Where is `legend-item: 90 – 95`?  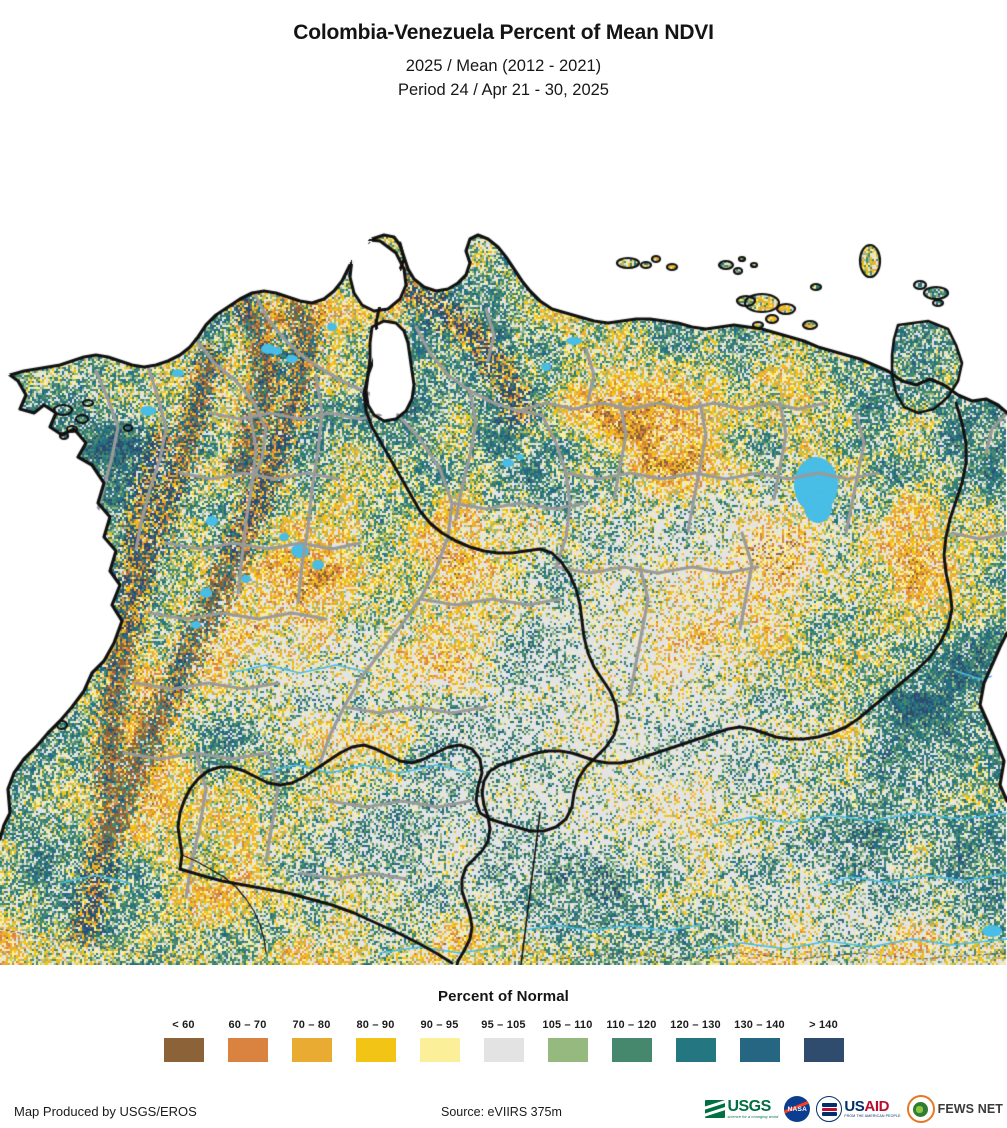
legend-item: 90 – 95 is located at coordinates (440, 1040).